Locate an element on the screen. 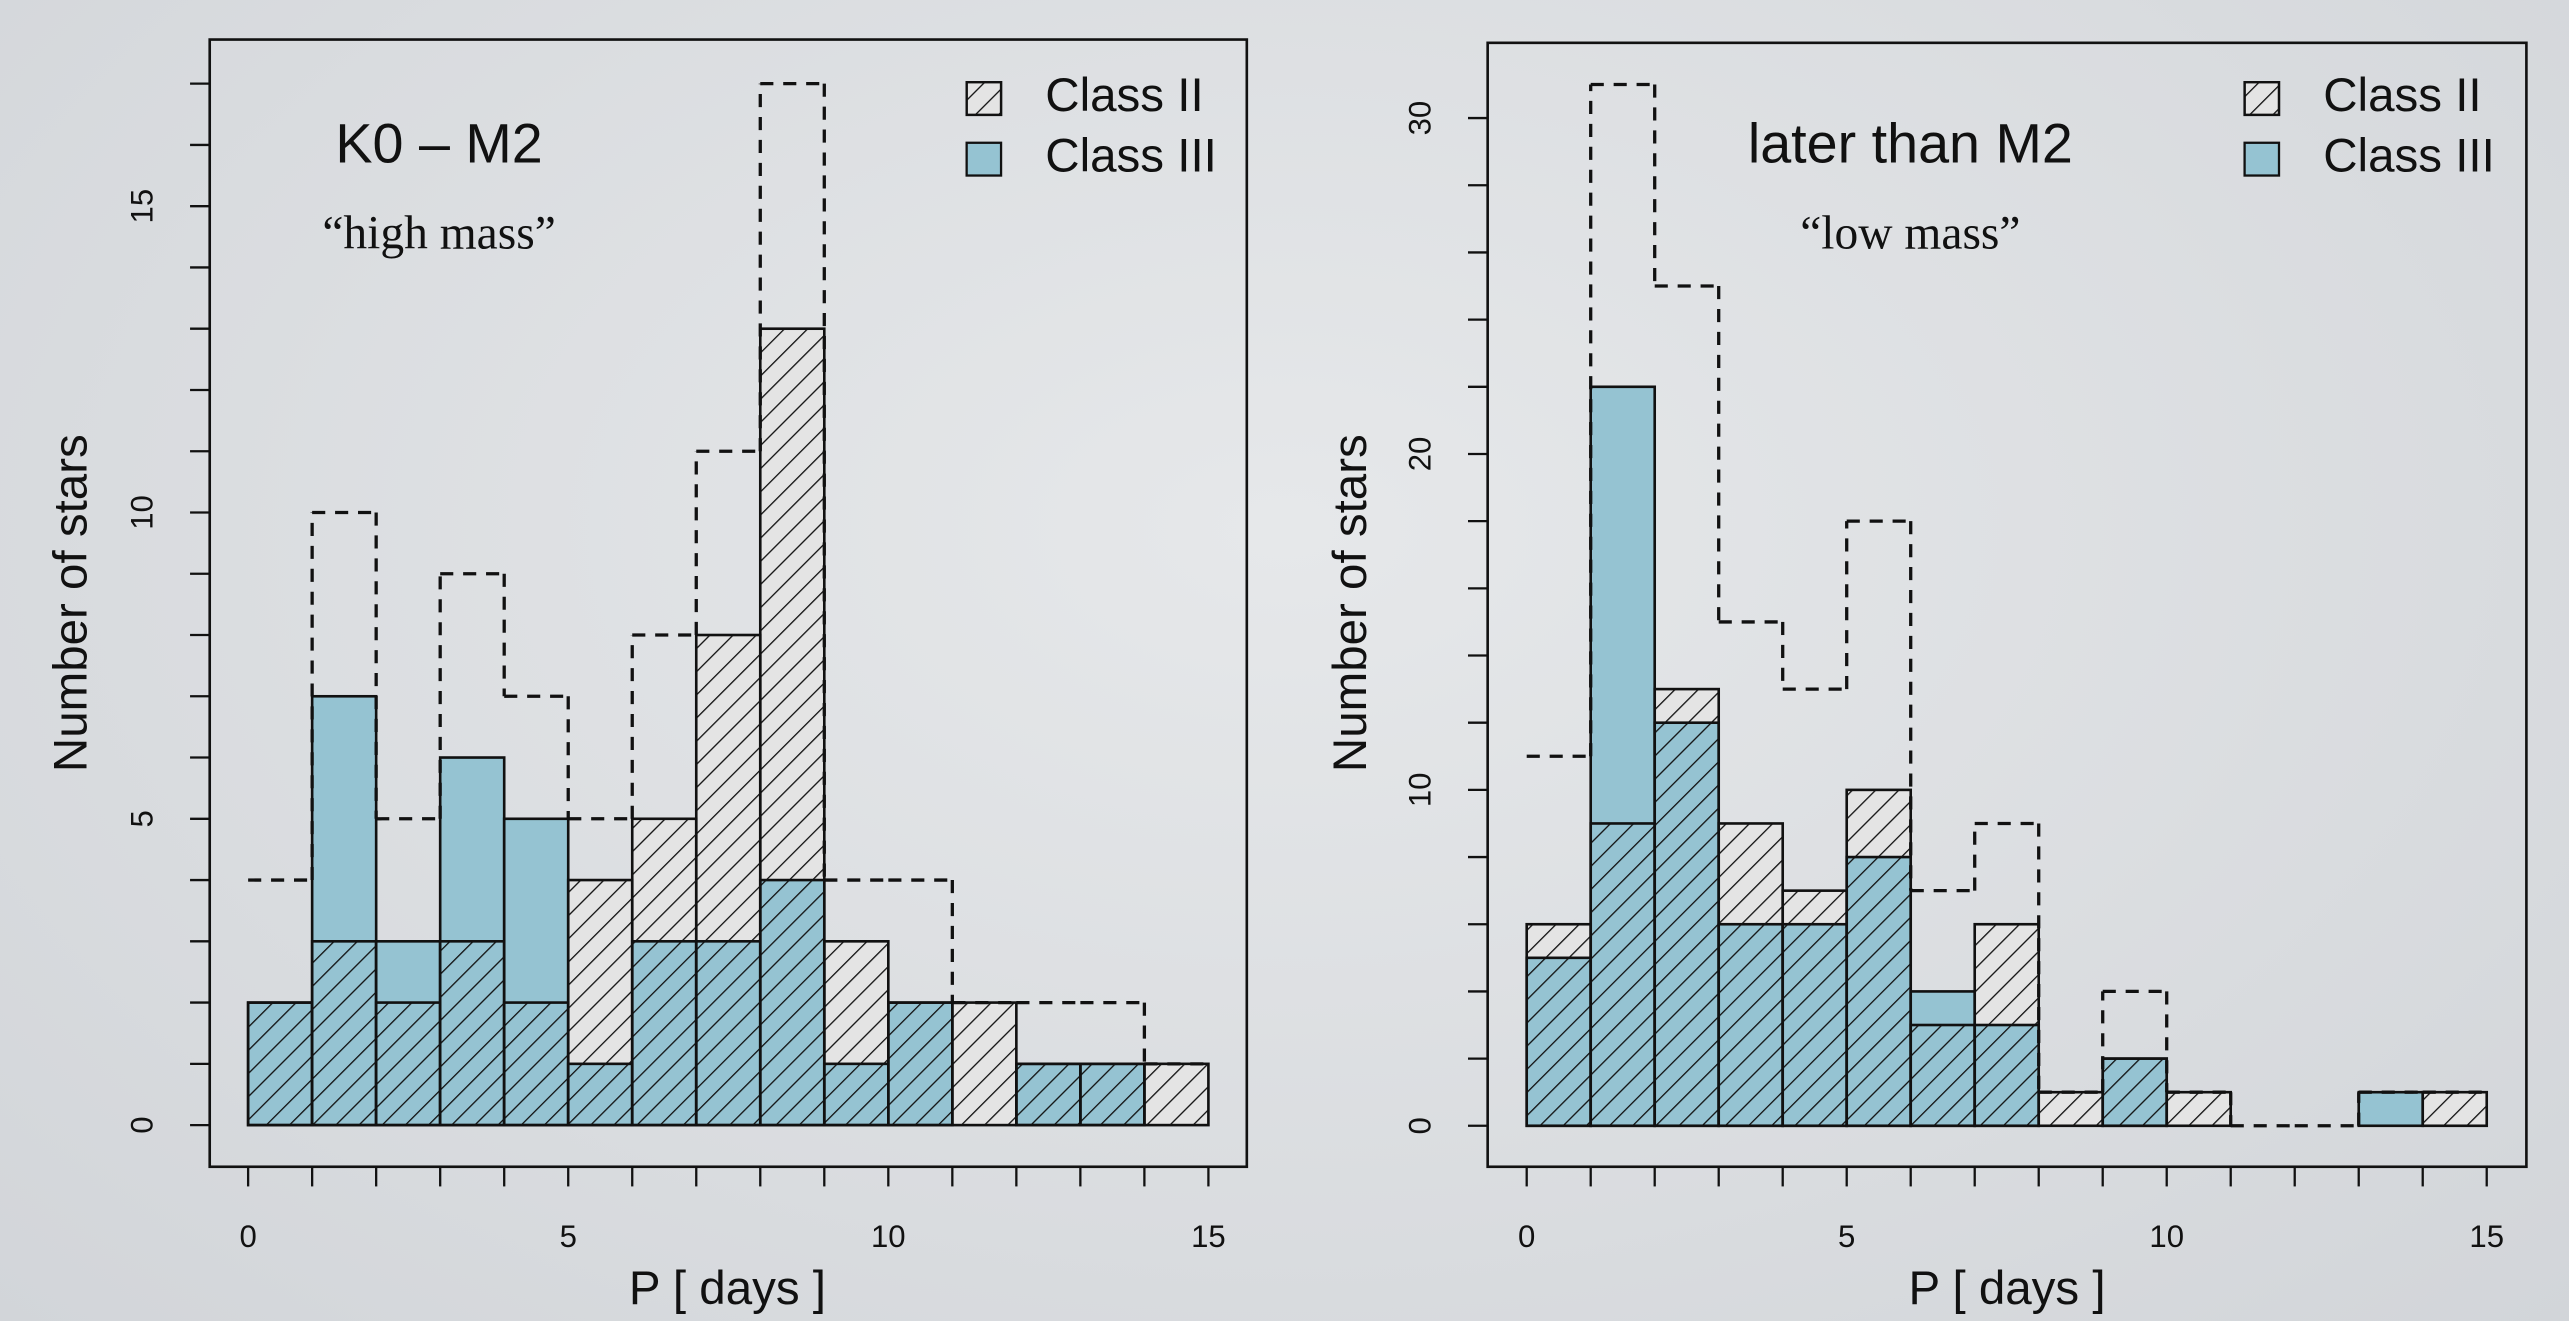 The image size is (2569, 1321). panel-title: K0 – M2 is located at coordinates (438, 143).